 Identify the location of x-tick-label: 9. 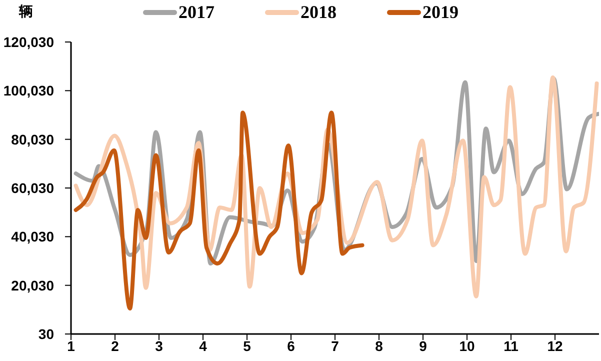
(423, 346).